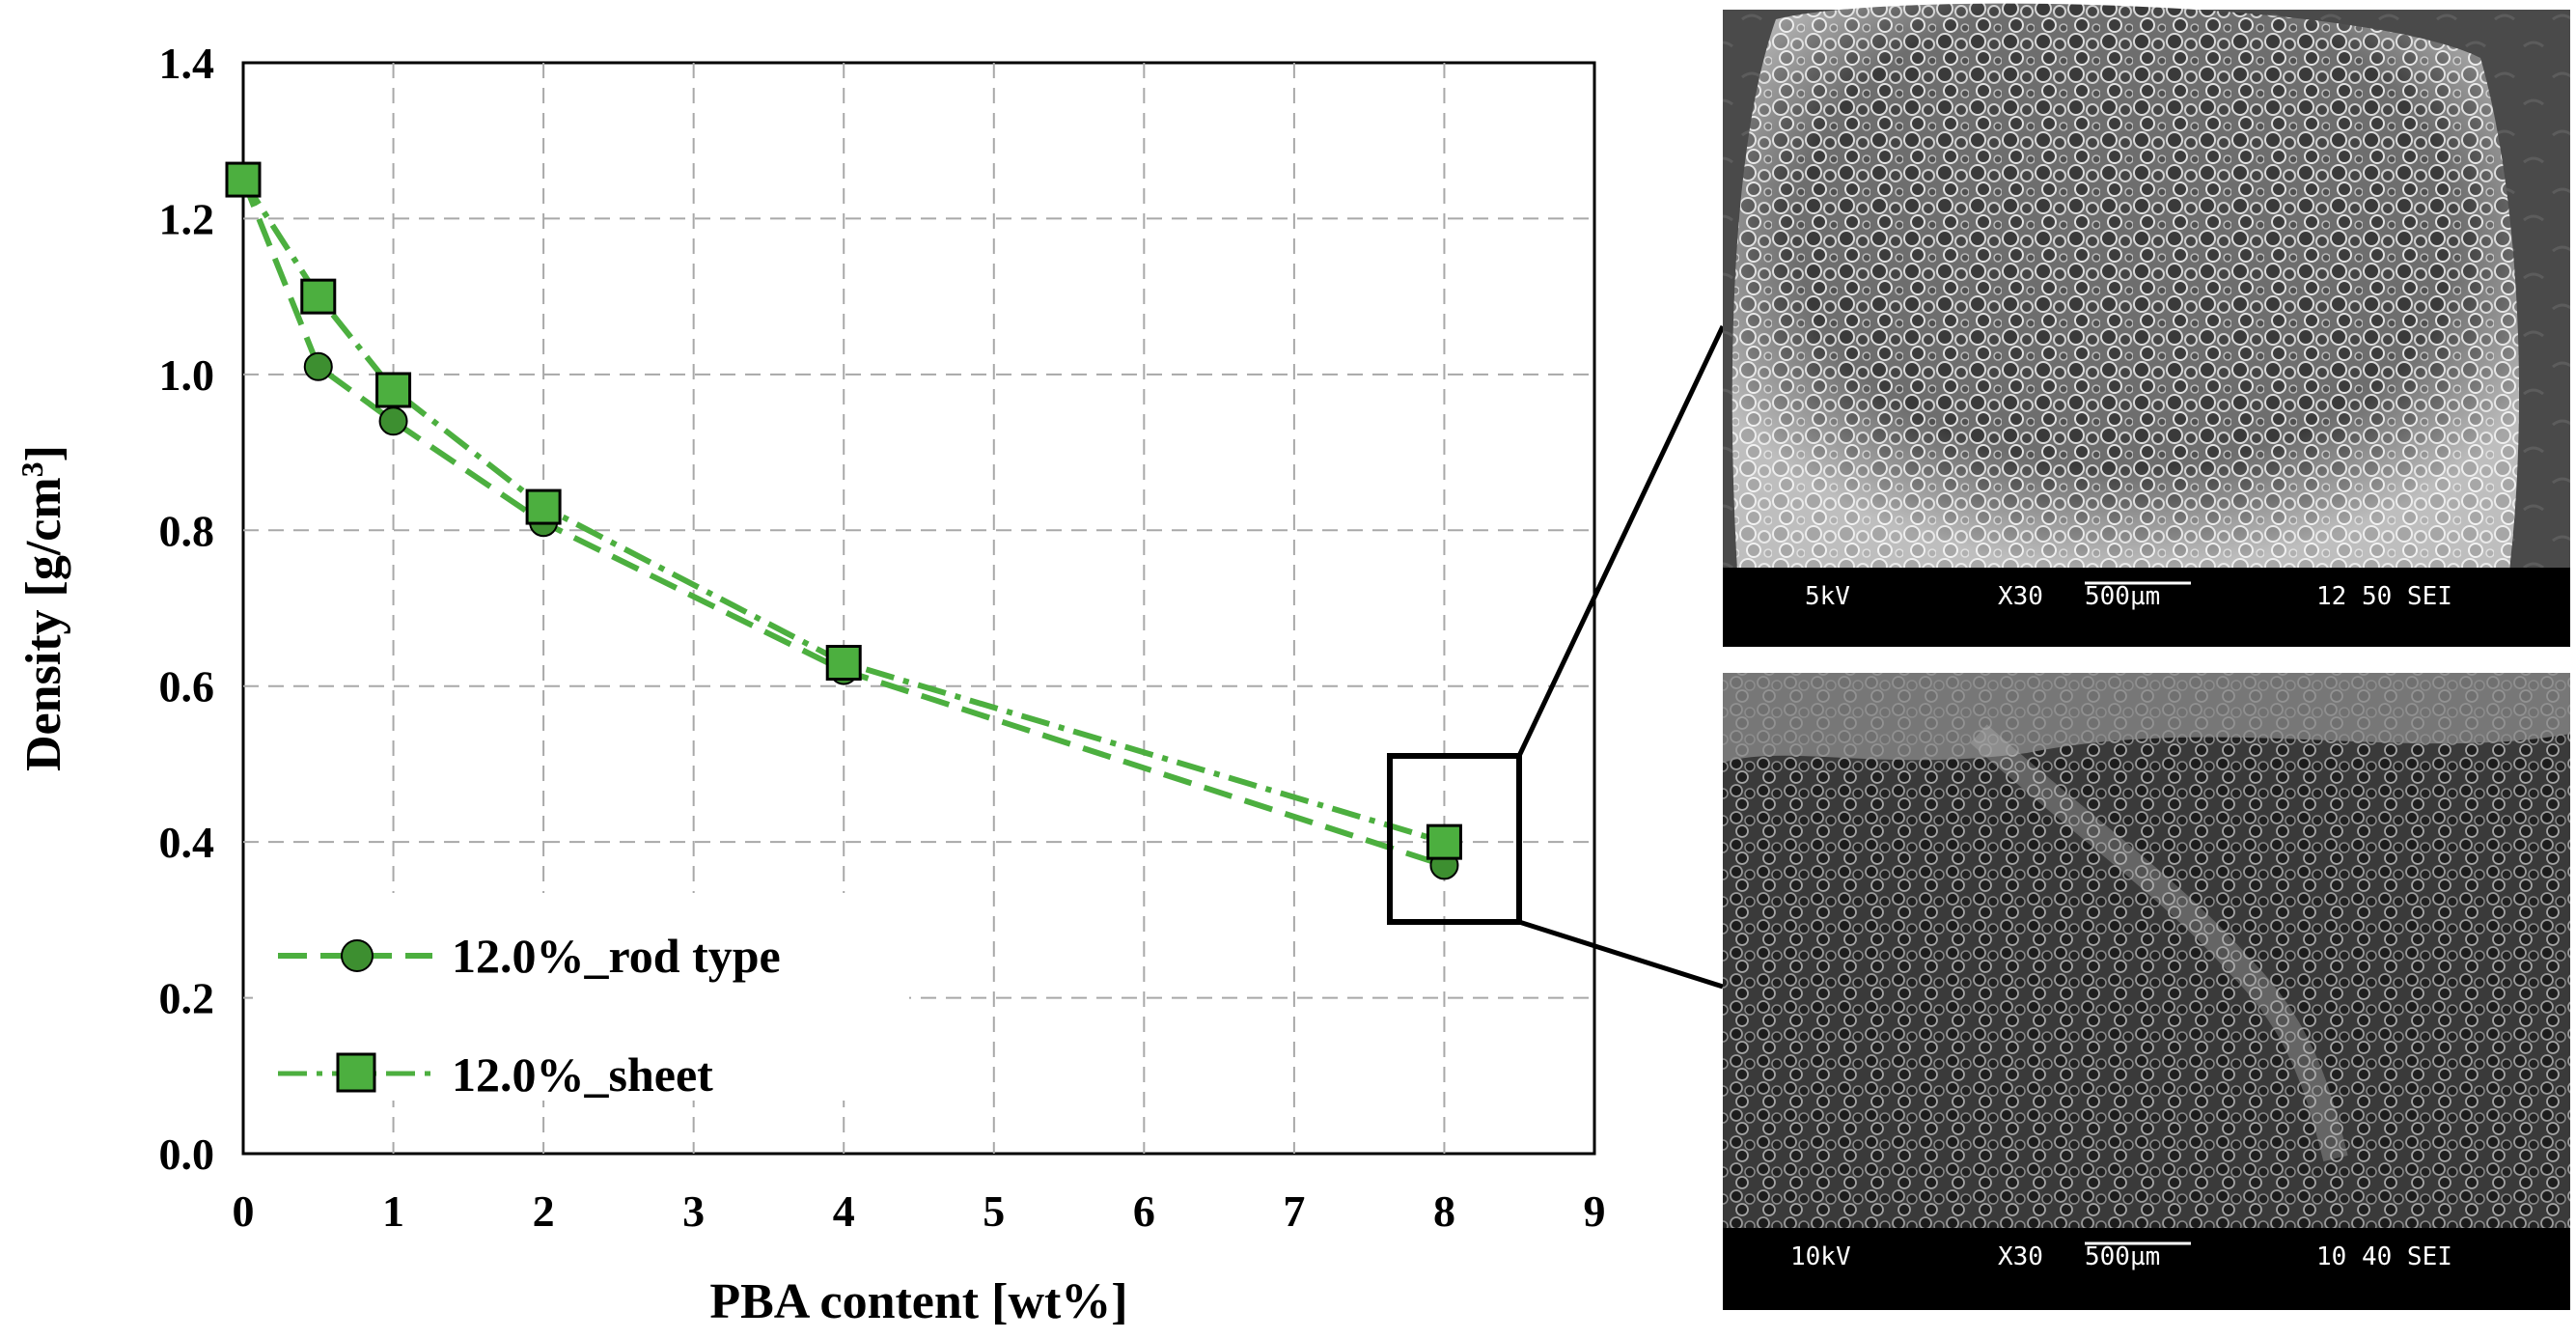 The height and width of the screenshot is (1339, 2576). Describe the element at coordinates (582, 1074) in the screenshot. I see `legend-label-sheet: 12.0%_sheet` at that location.